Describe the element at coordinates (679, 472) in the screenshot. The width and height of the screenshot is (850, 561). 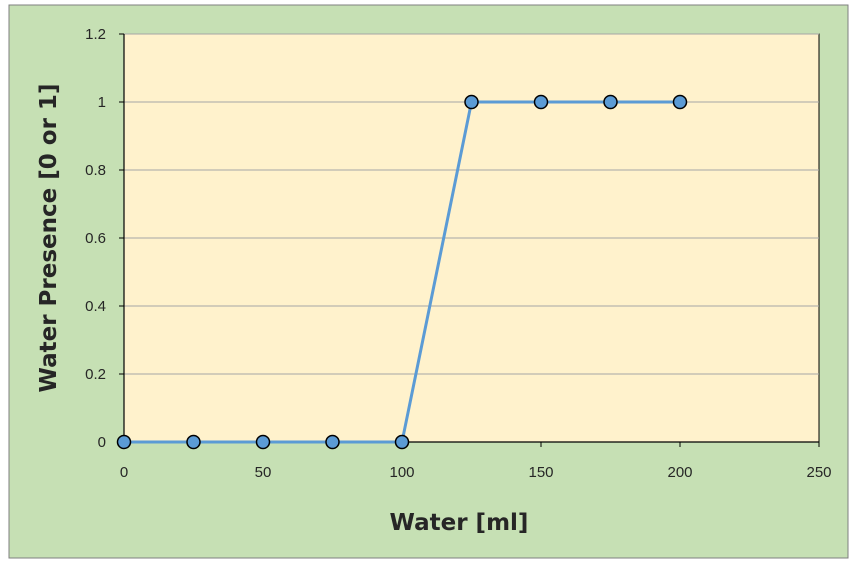
I see `x-tick-label-4: 200` at that location.